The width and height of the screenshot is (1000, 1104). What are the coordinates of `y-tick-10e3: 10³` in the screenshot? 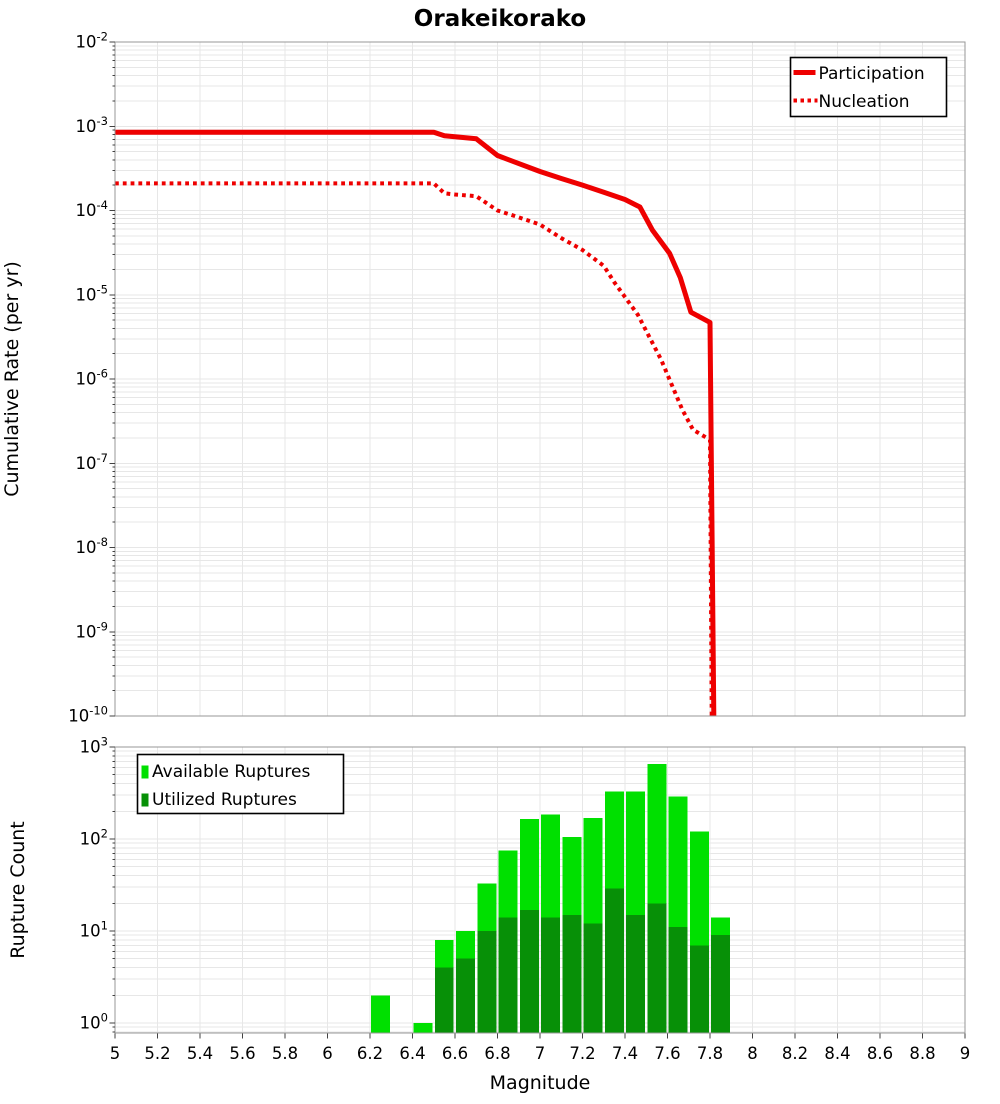 It's located at (94, 746).